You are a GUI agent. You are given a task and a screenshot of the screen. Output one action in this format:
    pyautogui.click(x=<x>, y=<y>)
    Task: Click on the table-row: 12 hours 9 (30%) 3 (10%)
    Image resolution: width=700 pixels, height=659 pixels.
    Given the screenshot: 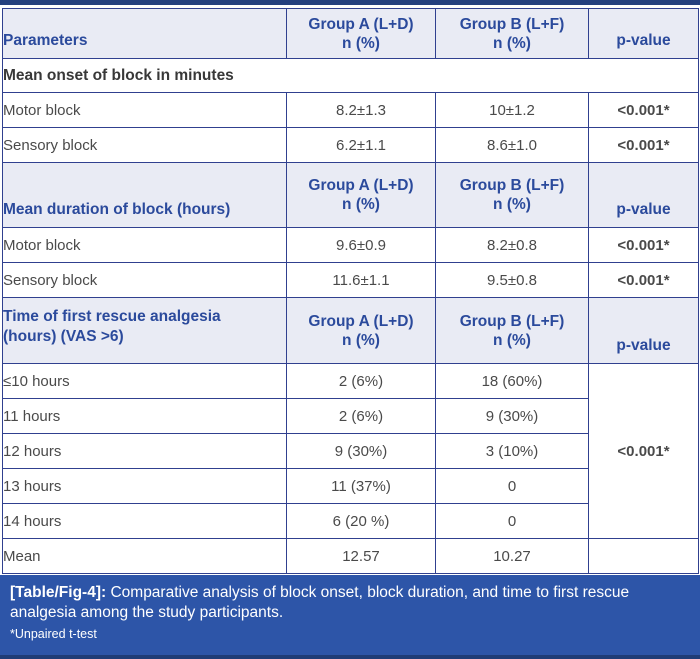 What is the action you would take?
    pyautogui.click(x=350, y=451)
    